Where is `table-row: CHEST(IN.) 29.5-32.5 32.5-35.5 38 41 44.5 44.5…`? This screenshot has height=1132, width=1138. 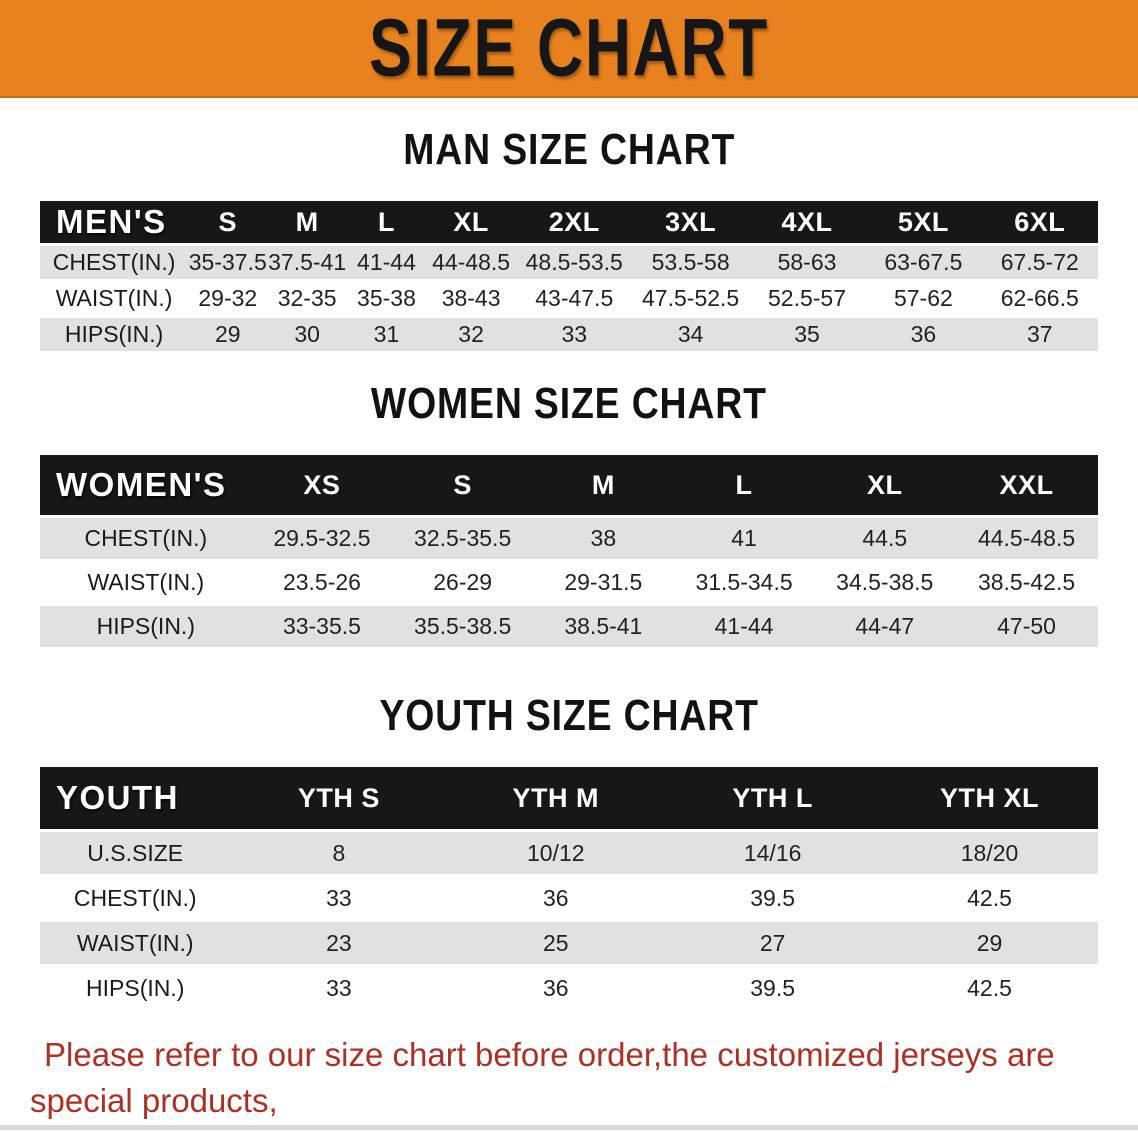 table-row: CHEST(IN.) 29.5-32.5 32.5-35.5 38 41 44.5 44.5… is located at coordinates (569, 538).